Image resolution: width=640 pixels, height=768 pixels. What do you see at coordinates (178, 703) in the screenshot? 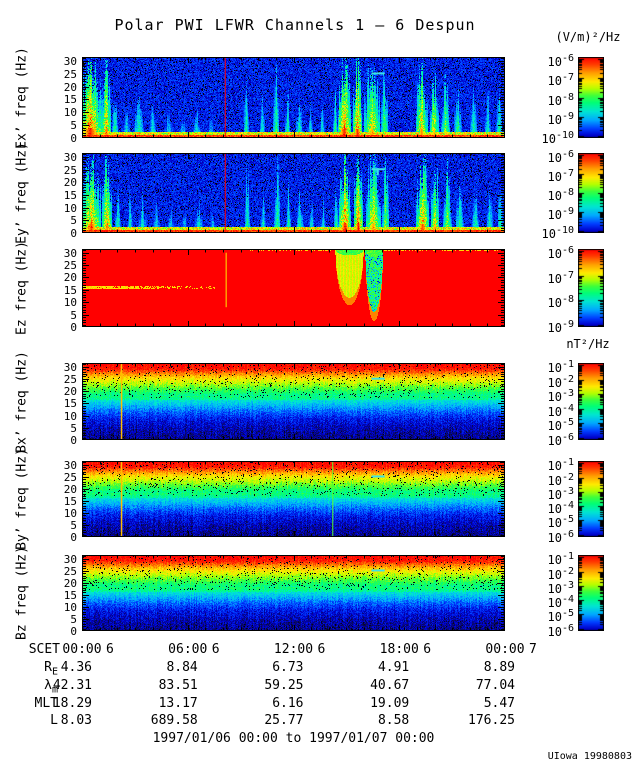
I see `ephemeris-value: 13.17` at bounding box center [178, 703].